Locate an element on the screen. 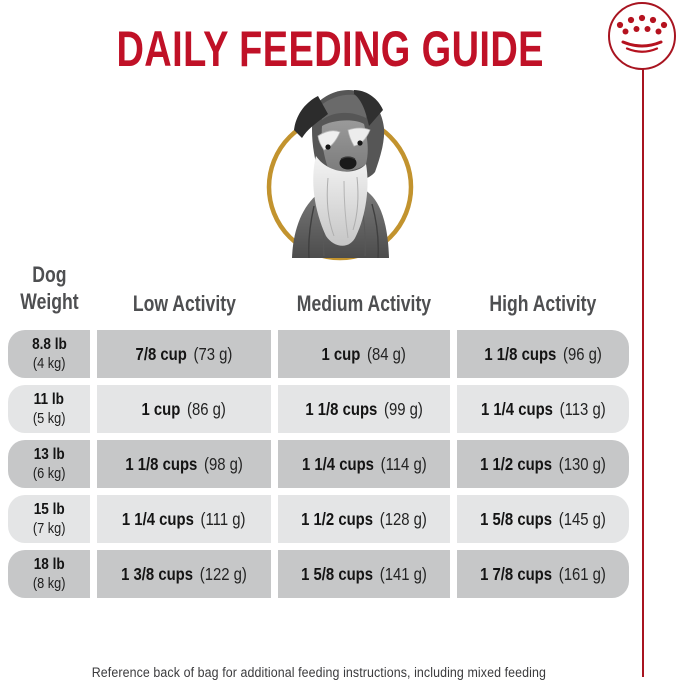  low-activity-cell: 1 1/8 cups (98 g) is located at coordinates (184, 464).